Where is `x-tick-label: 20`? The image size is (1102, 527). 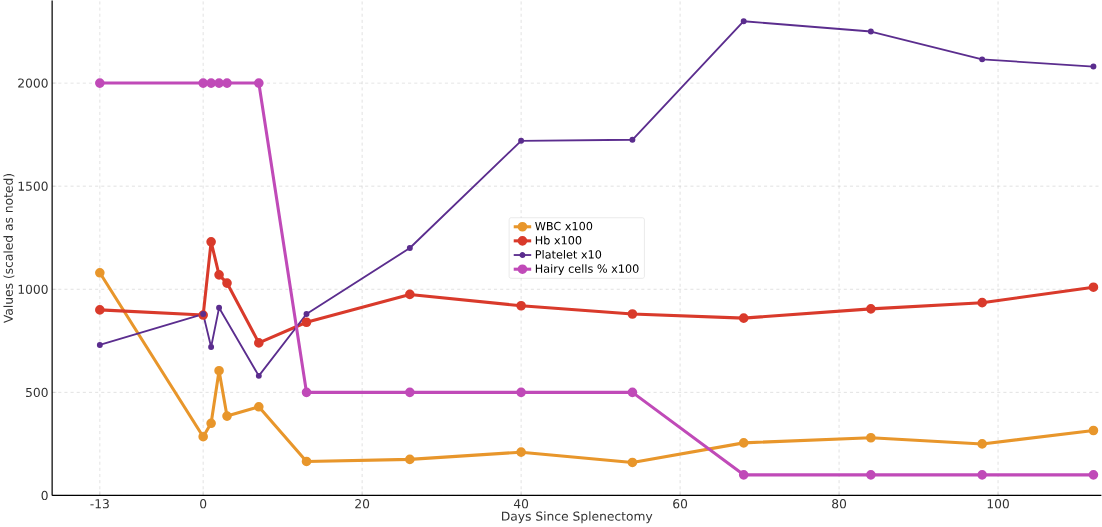
x-tick-label: 20 is located at coordinates (362, 504).